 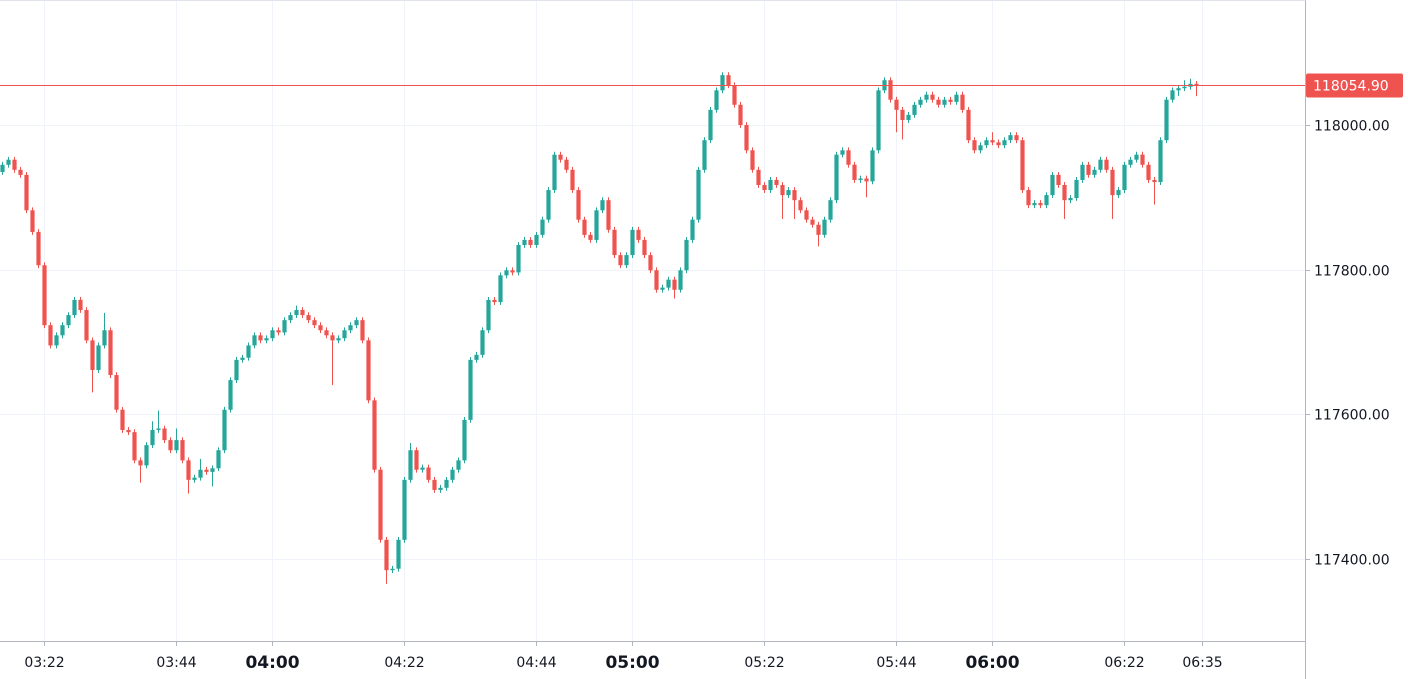 I want to click on x-tick-label: 05:44, so click(x=896, y=663).